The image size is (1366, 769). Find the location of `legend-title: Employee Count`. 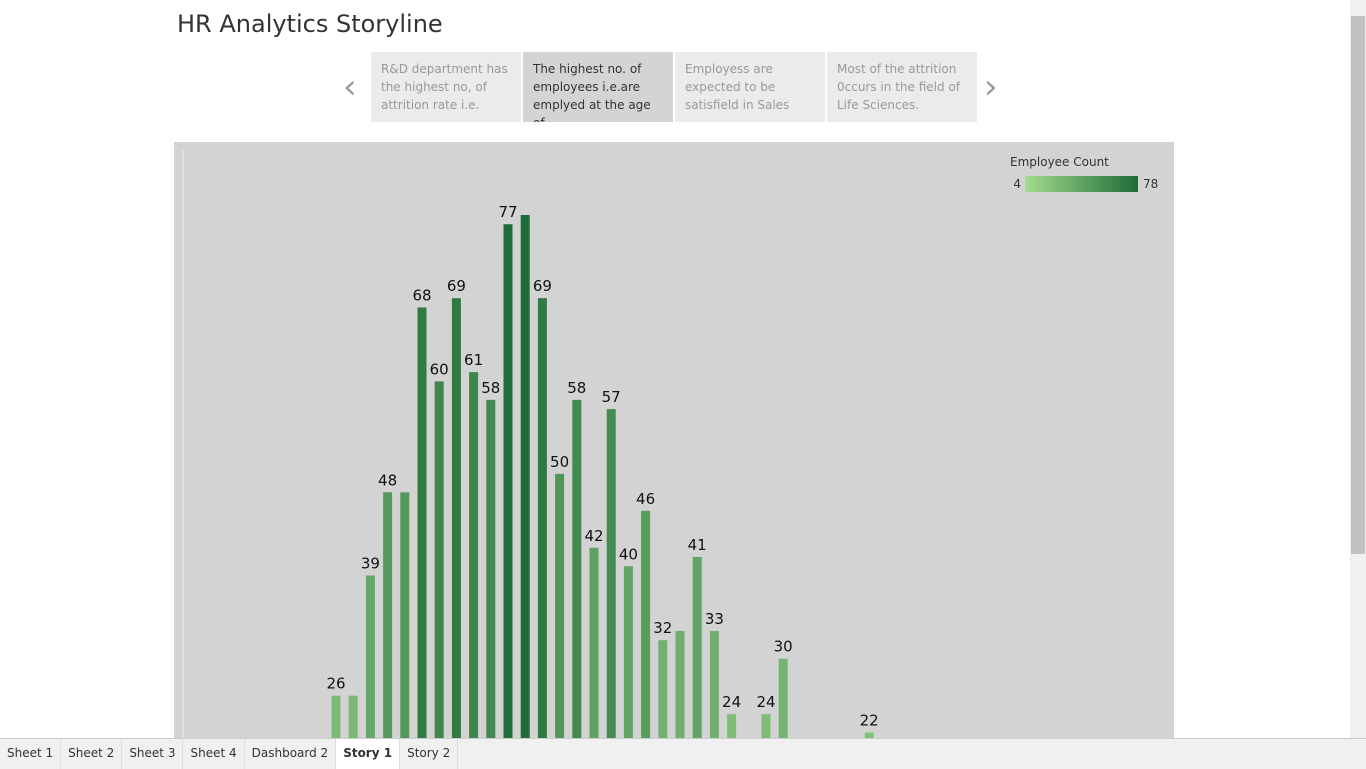

legend-title: Employee Count is located at coordinates (1059, 162).